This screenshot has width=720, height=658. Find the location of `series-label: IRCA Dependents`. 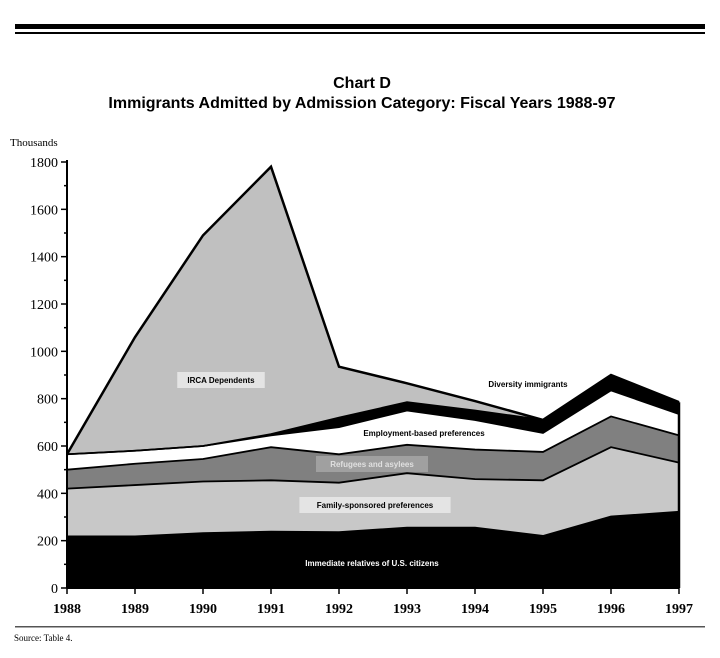

series-label: IRCA Dependents is located at coordinates (221, 380).